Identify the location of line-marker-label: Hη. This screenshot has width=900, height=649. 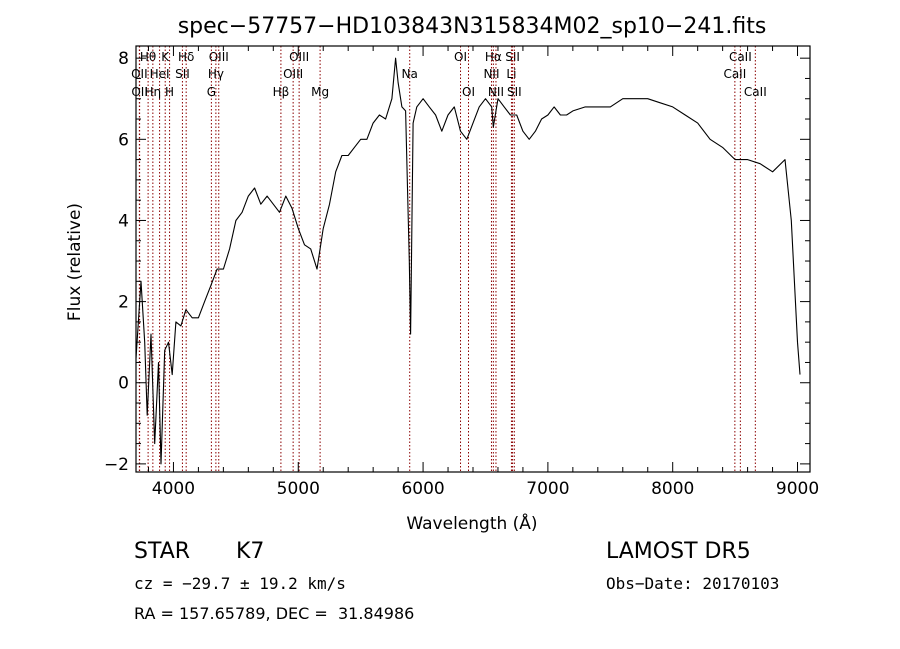
(153, 92).